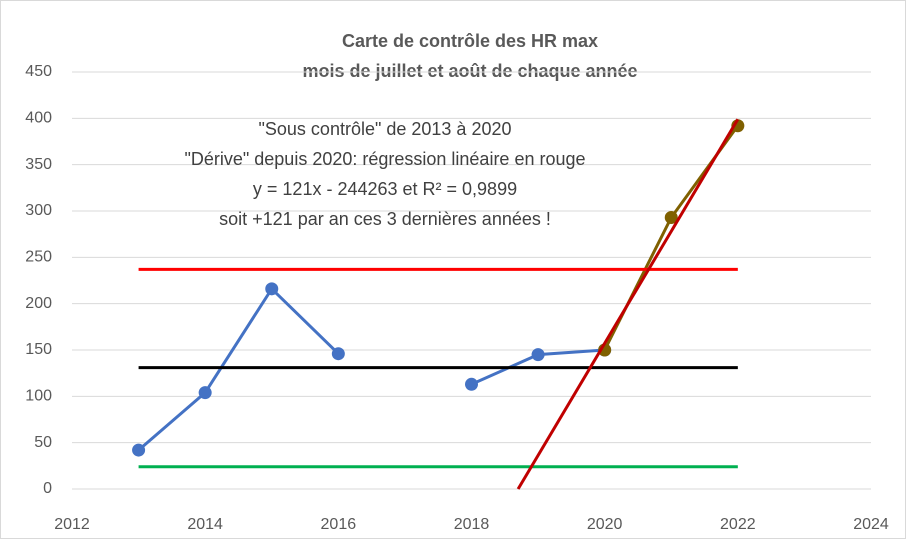 The width and height of the screenshot is (906, 539). Describe the element at coordinates (38, 210) in the screenshot. I see `y-tick-label: 300` at that location.